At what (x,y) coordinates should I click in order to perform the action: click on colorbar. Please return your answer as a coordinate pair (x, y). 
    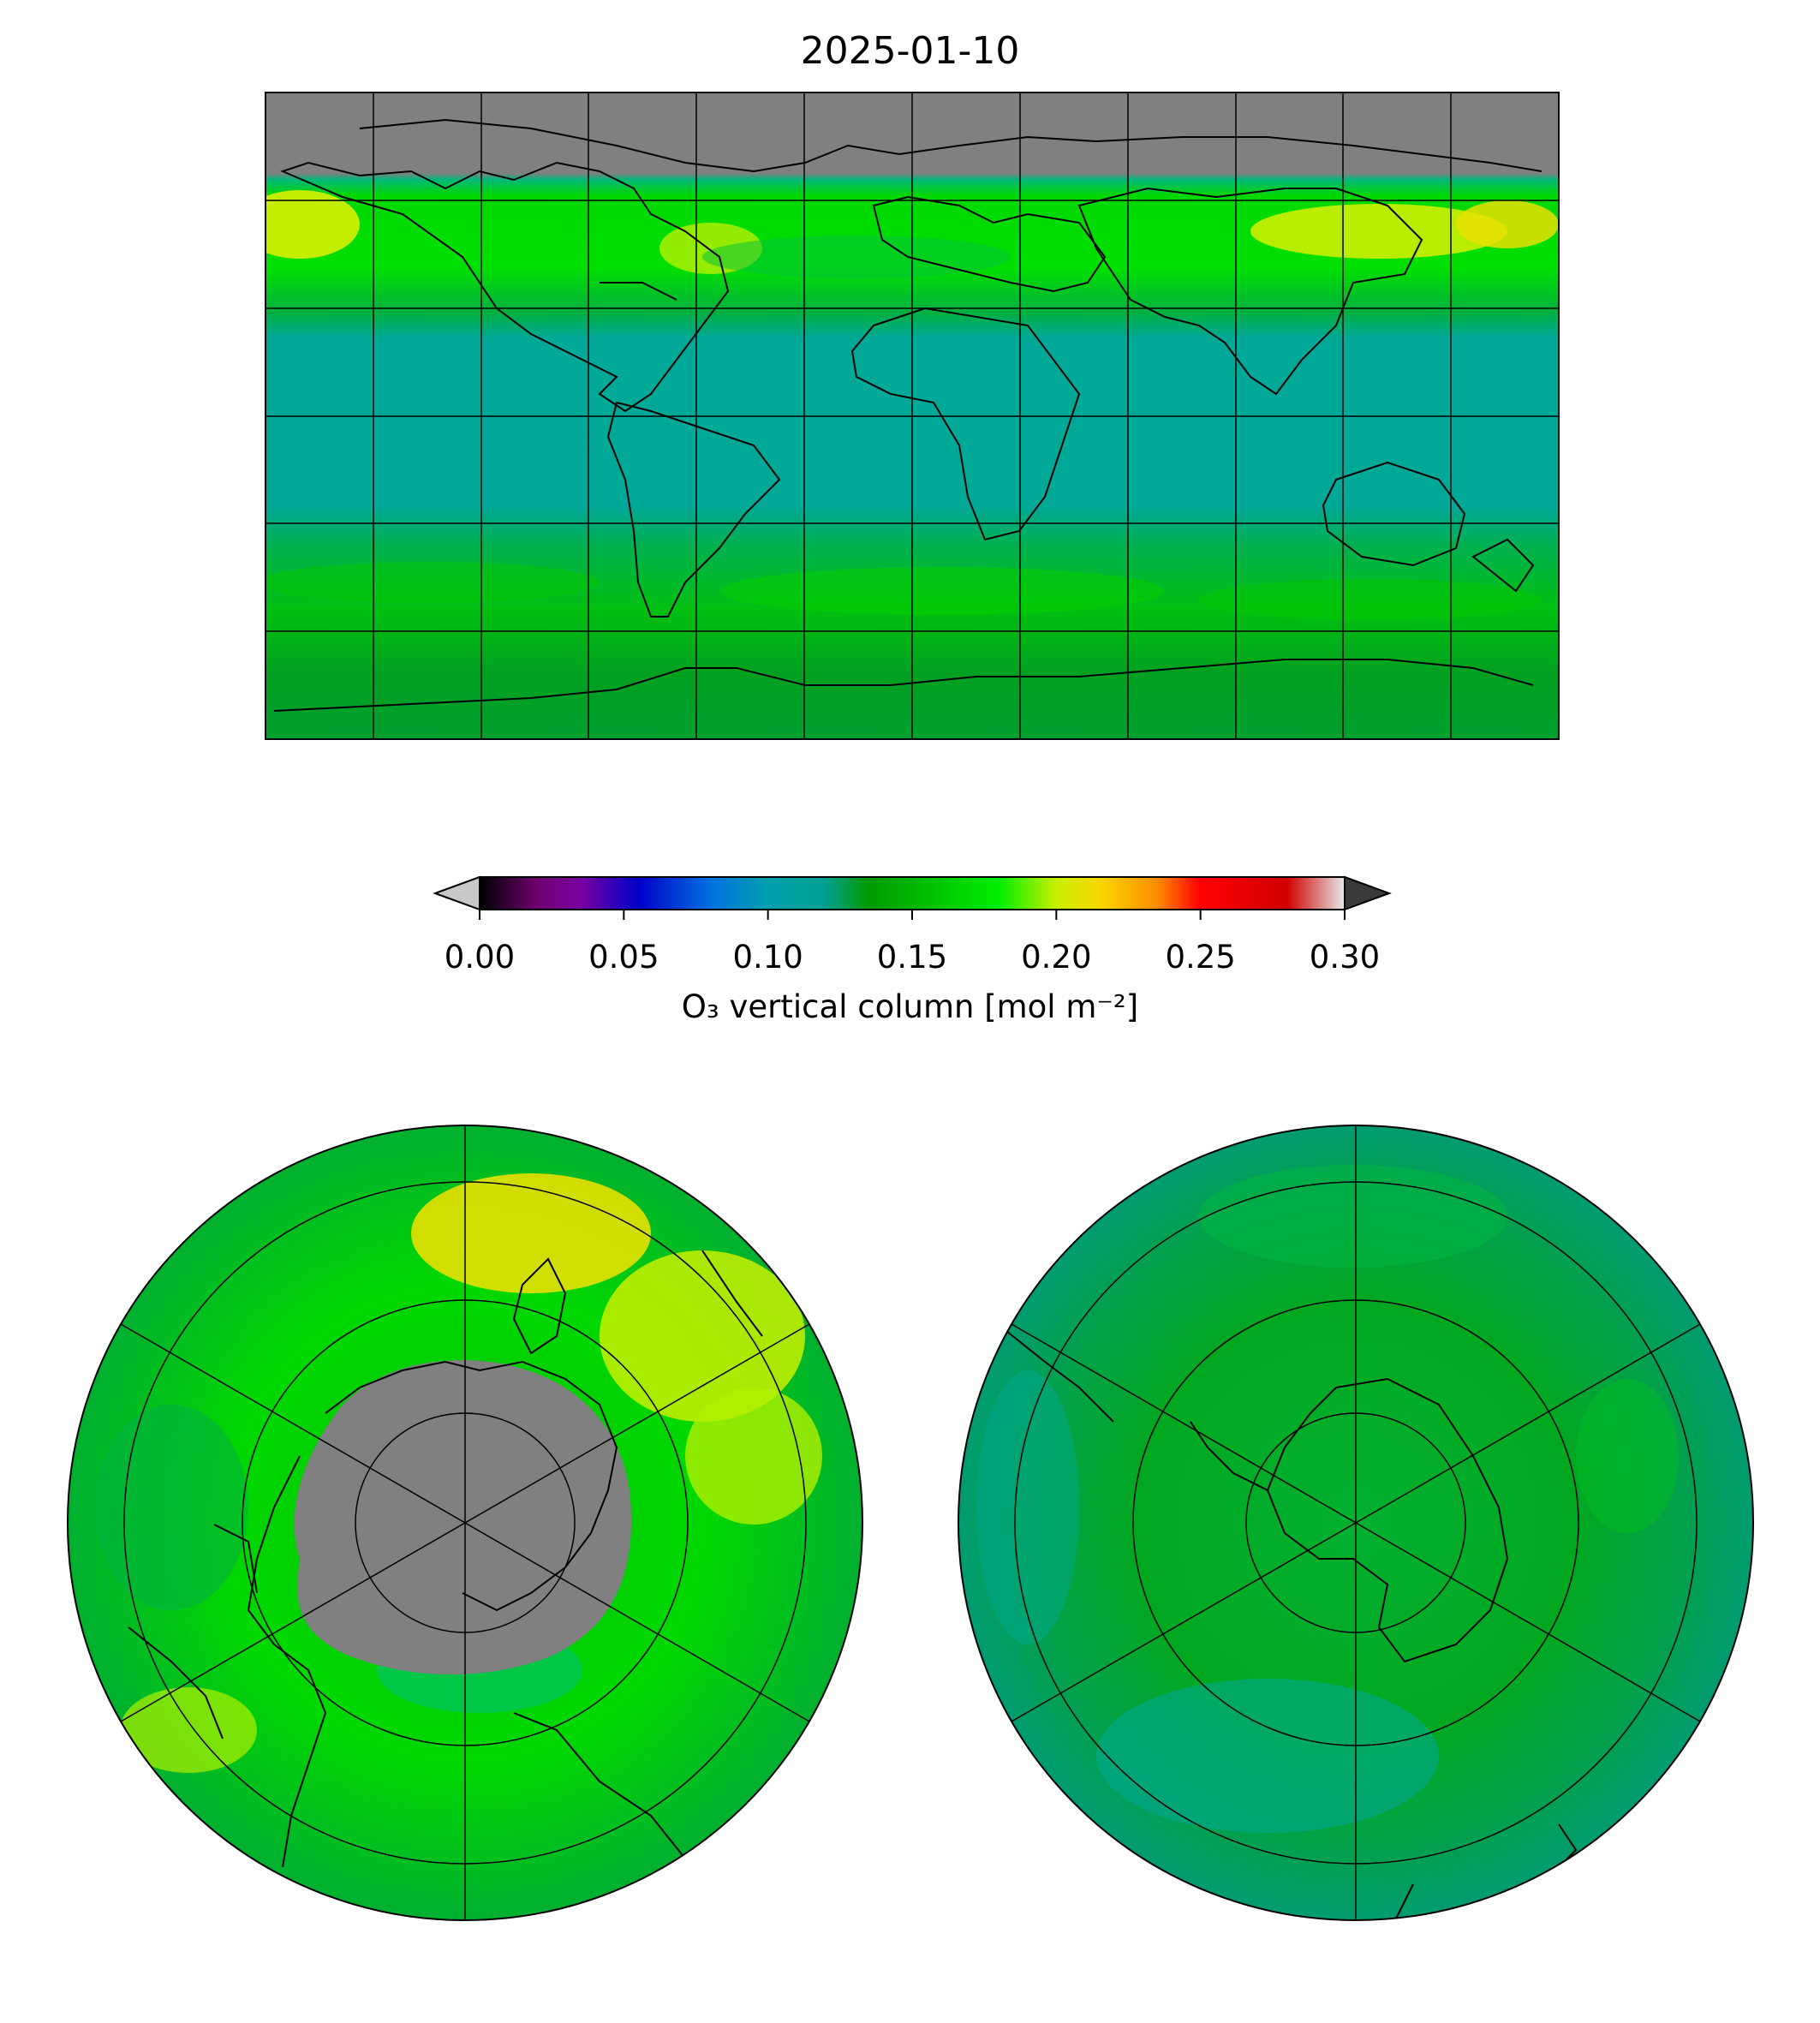
    Looking at the image, I should click on (912, 898).